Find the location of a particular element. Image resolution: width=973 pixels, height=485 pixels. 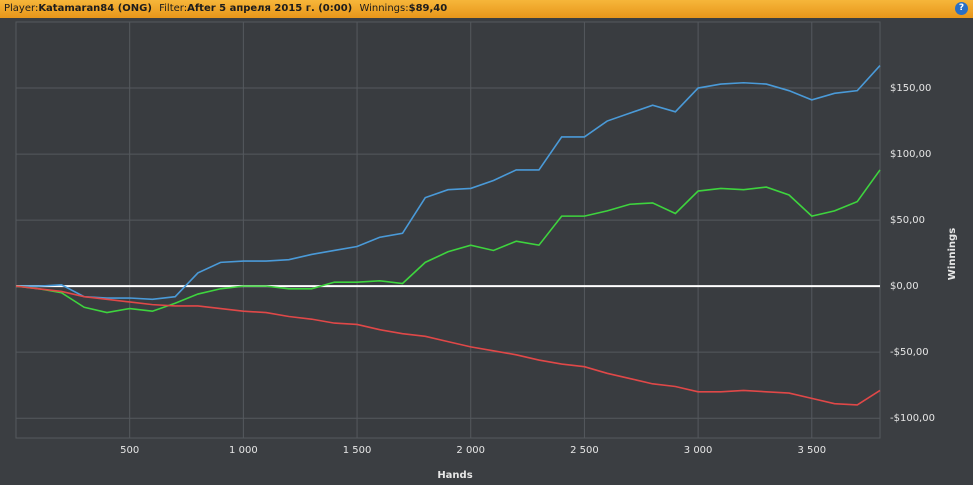

y-tick-label: $50,00 is located at coordinates (907, 220).